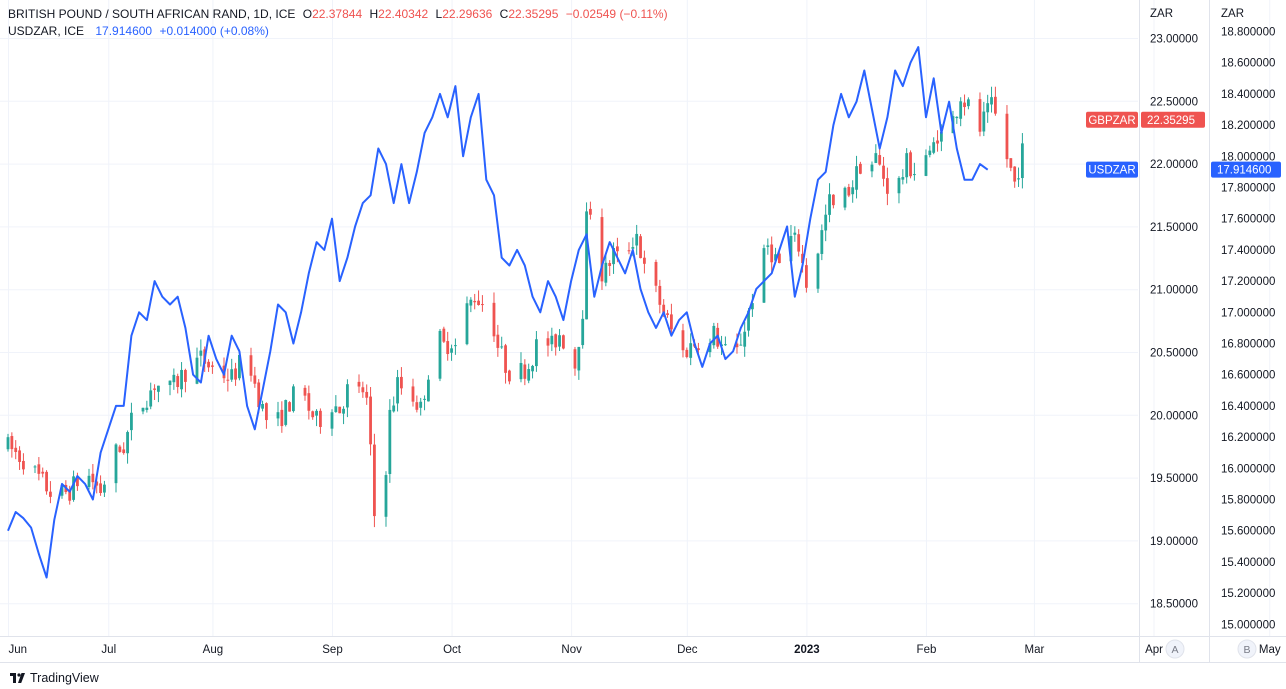  I want to click on axis-b-tick: 18.000000, so click(1248, 157).